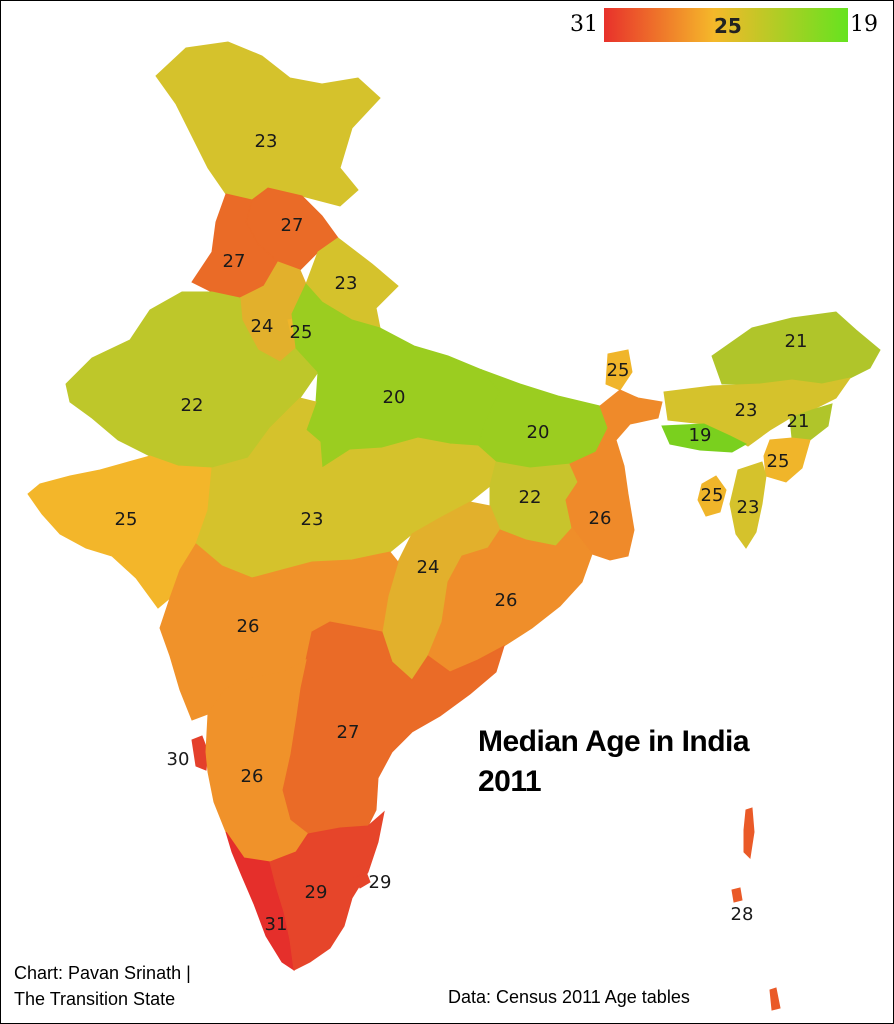 This screenshot has width=894, height=1024. Describe the element at coordinates (742, 914) in the screenshot. I see `label-andaman-nicobar: 28` at that location.